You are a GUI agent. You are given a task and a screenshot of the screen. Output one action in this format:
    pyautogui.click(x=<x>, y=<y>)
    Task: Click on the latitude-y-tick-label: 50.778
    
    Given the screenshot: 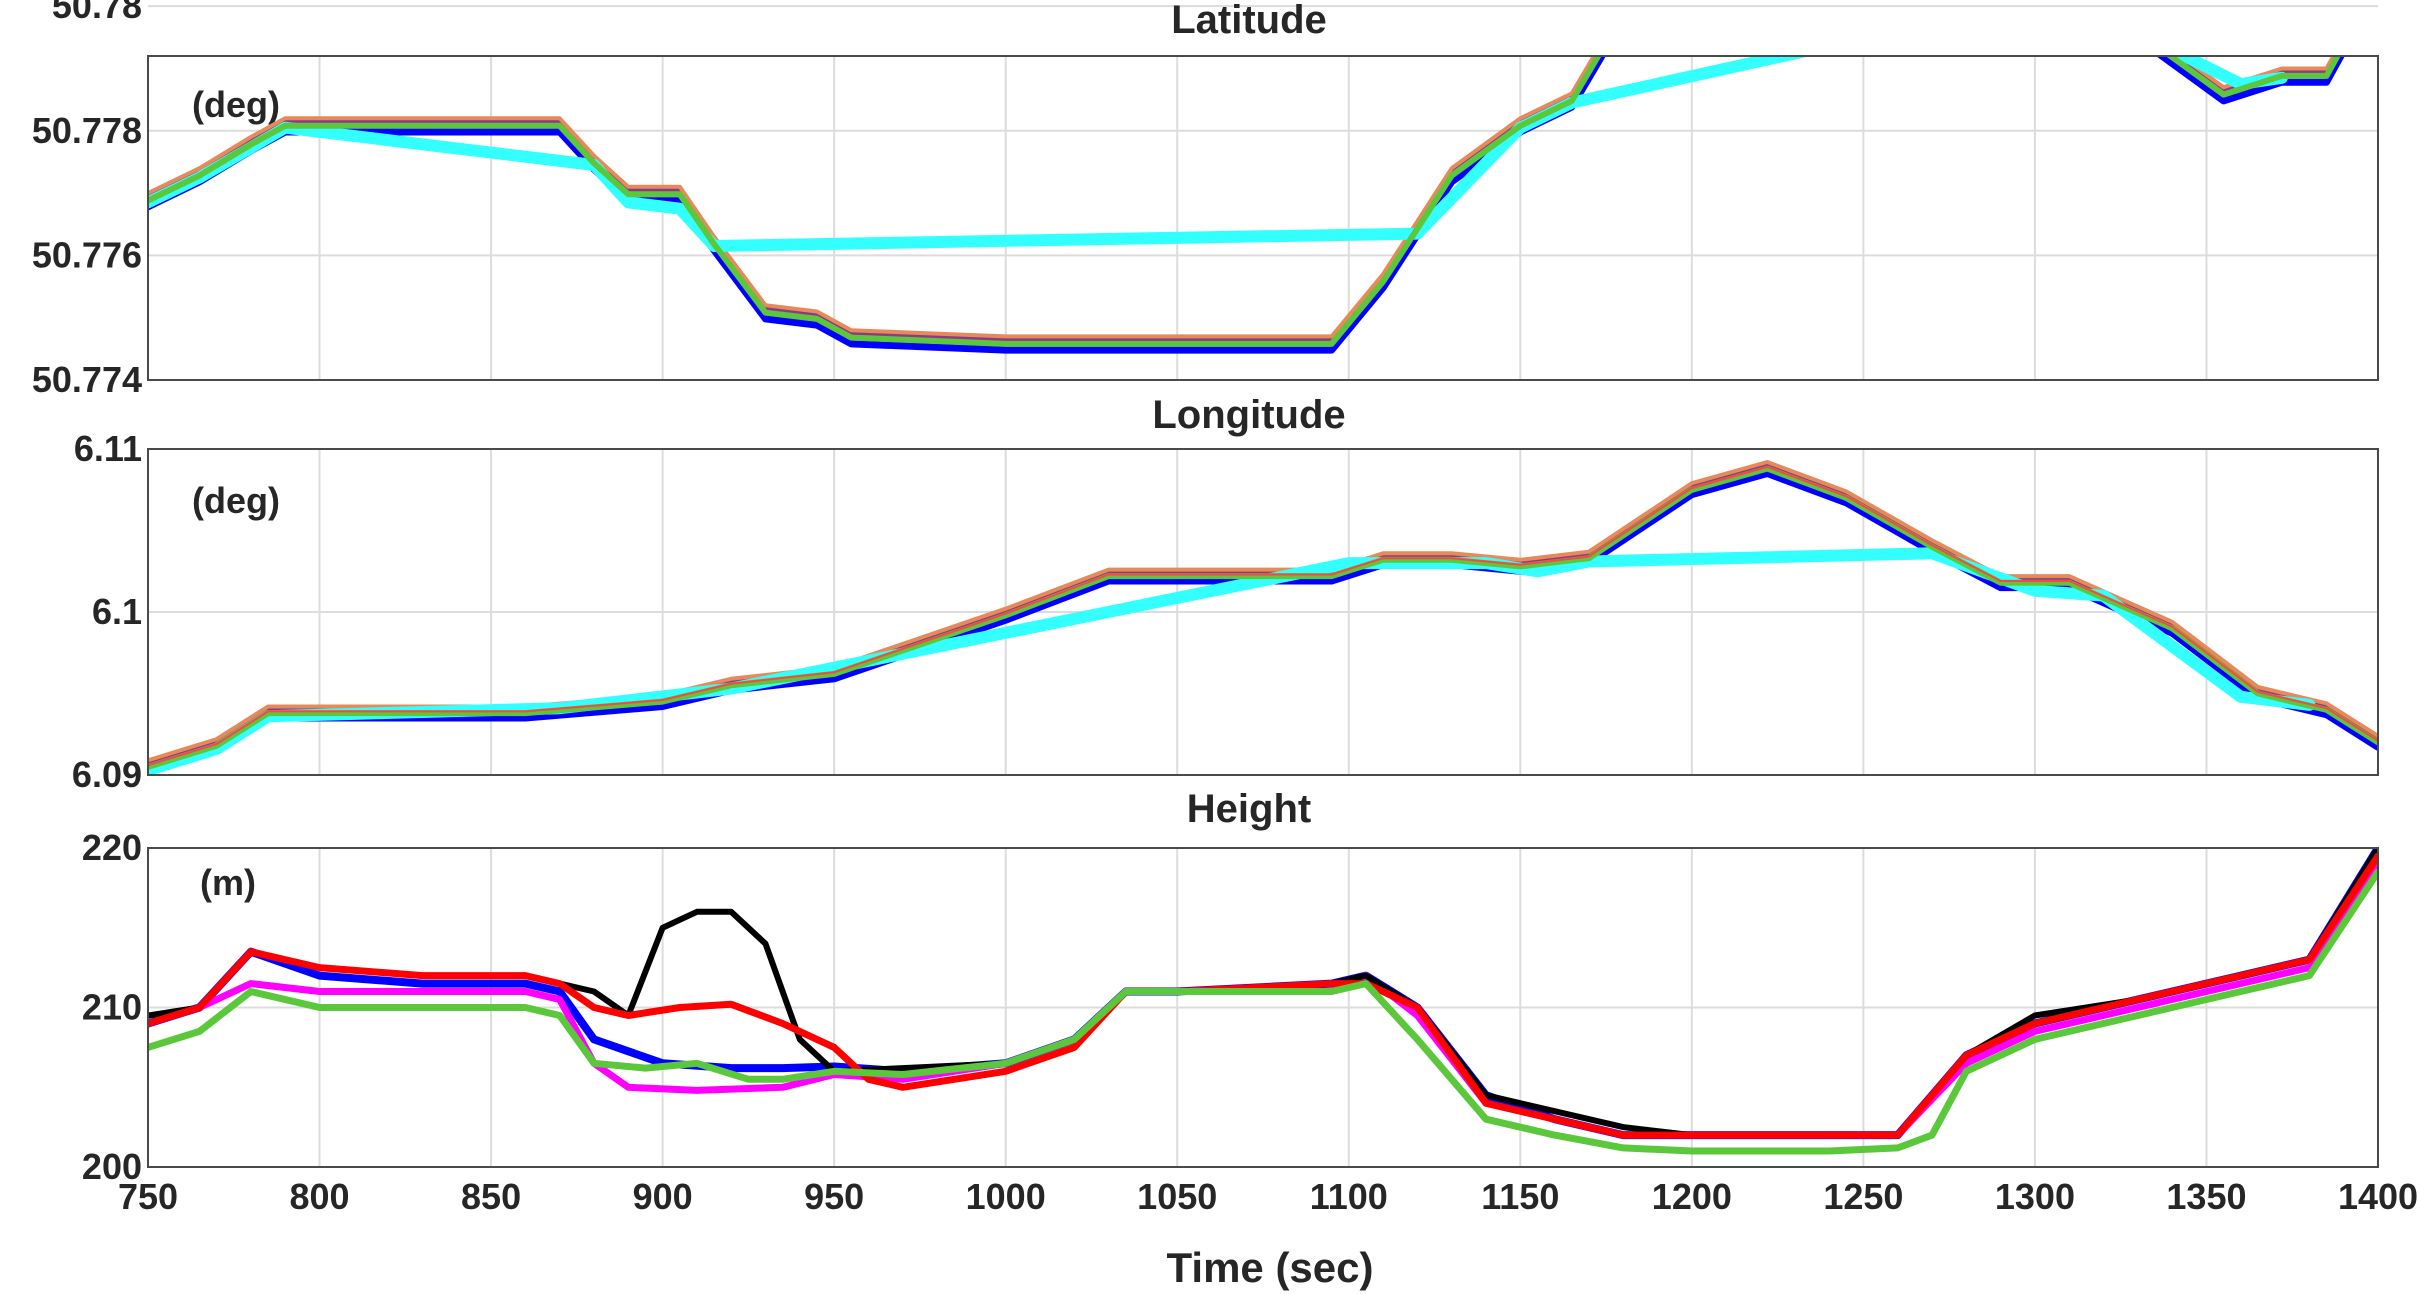 What is the action you would take?
    pyautogui.click(x=87, y=130)
    